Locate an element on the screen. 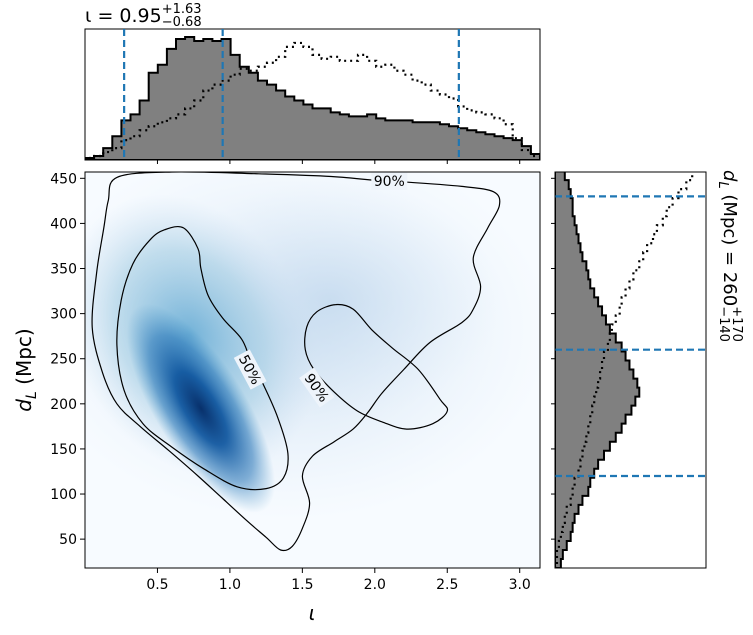  dl-marginal-frame is located at coordinates (630, 370).